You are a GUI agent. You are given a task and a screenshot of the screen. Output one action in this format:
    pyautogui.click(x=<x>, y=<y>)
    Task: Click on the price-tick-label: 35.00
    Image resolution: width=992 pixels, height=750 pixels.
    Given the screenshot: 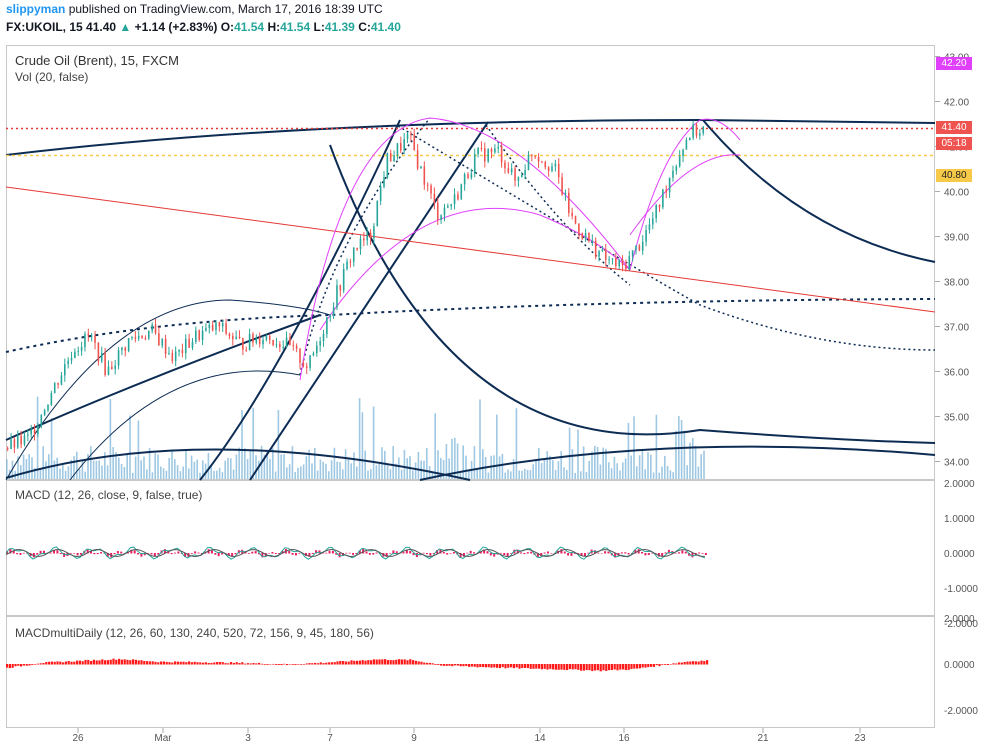 What is the action you would take?
    pyautogui.click(x=956, y=418)
    